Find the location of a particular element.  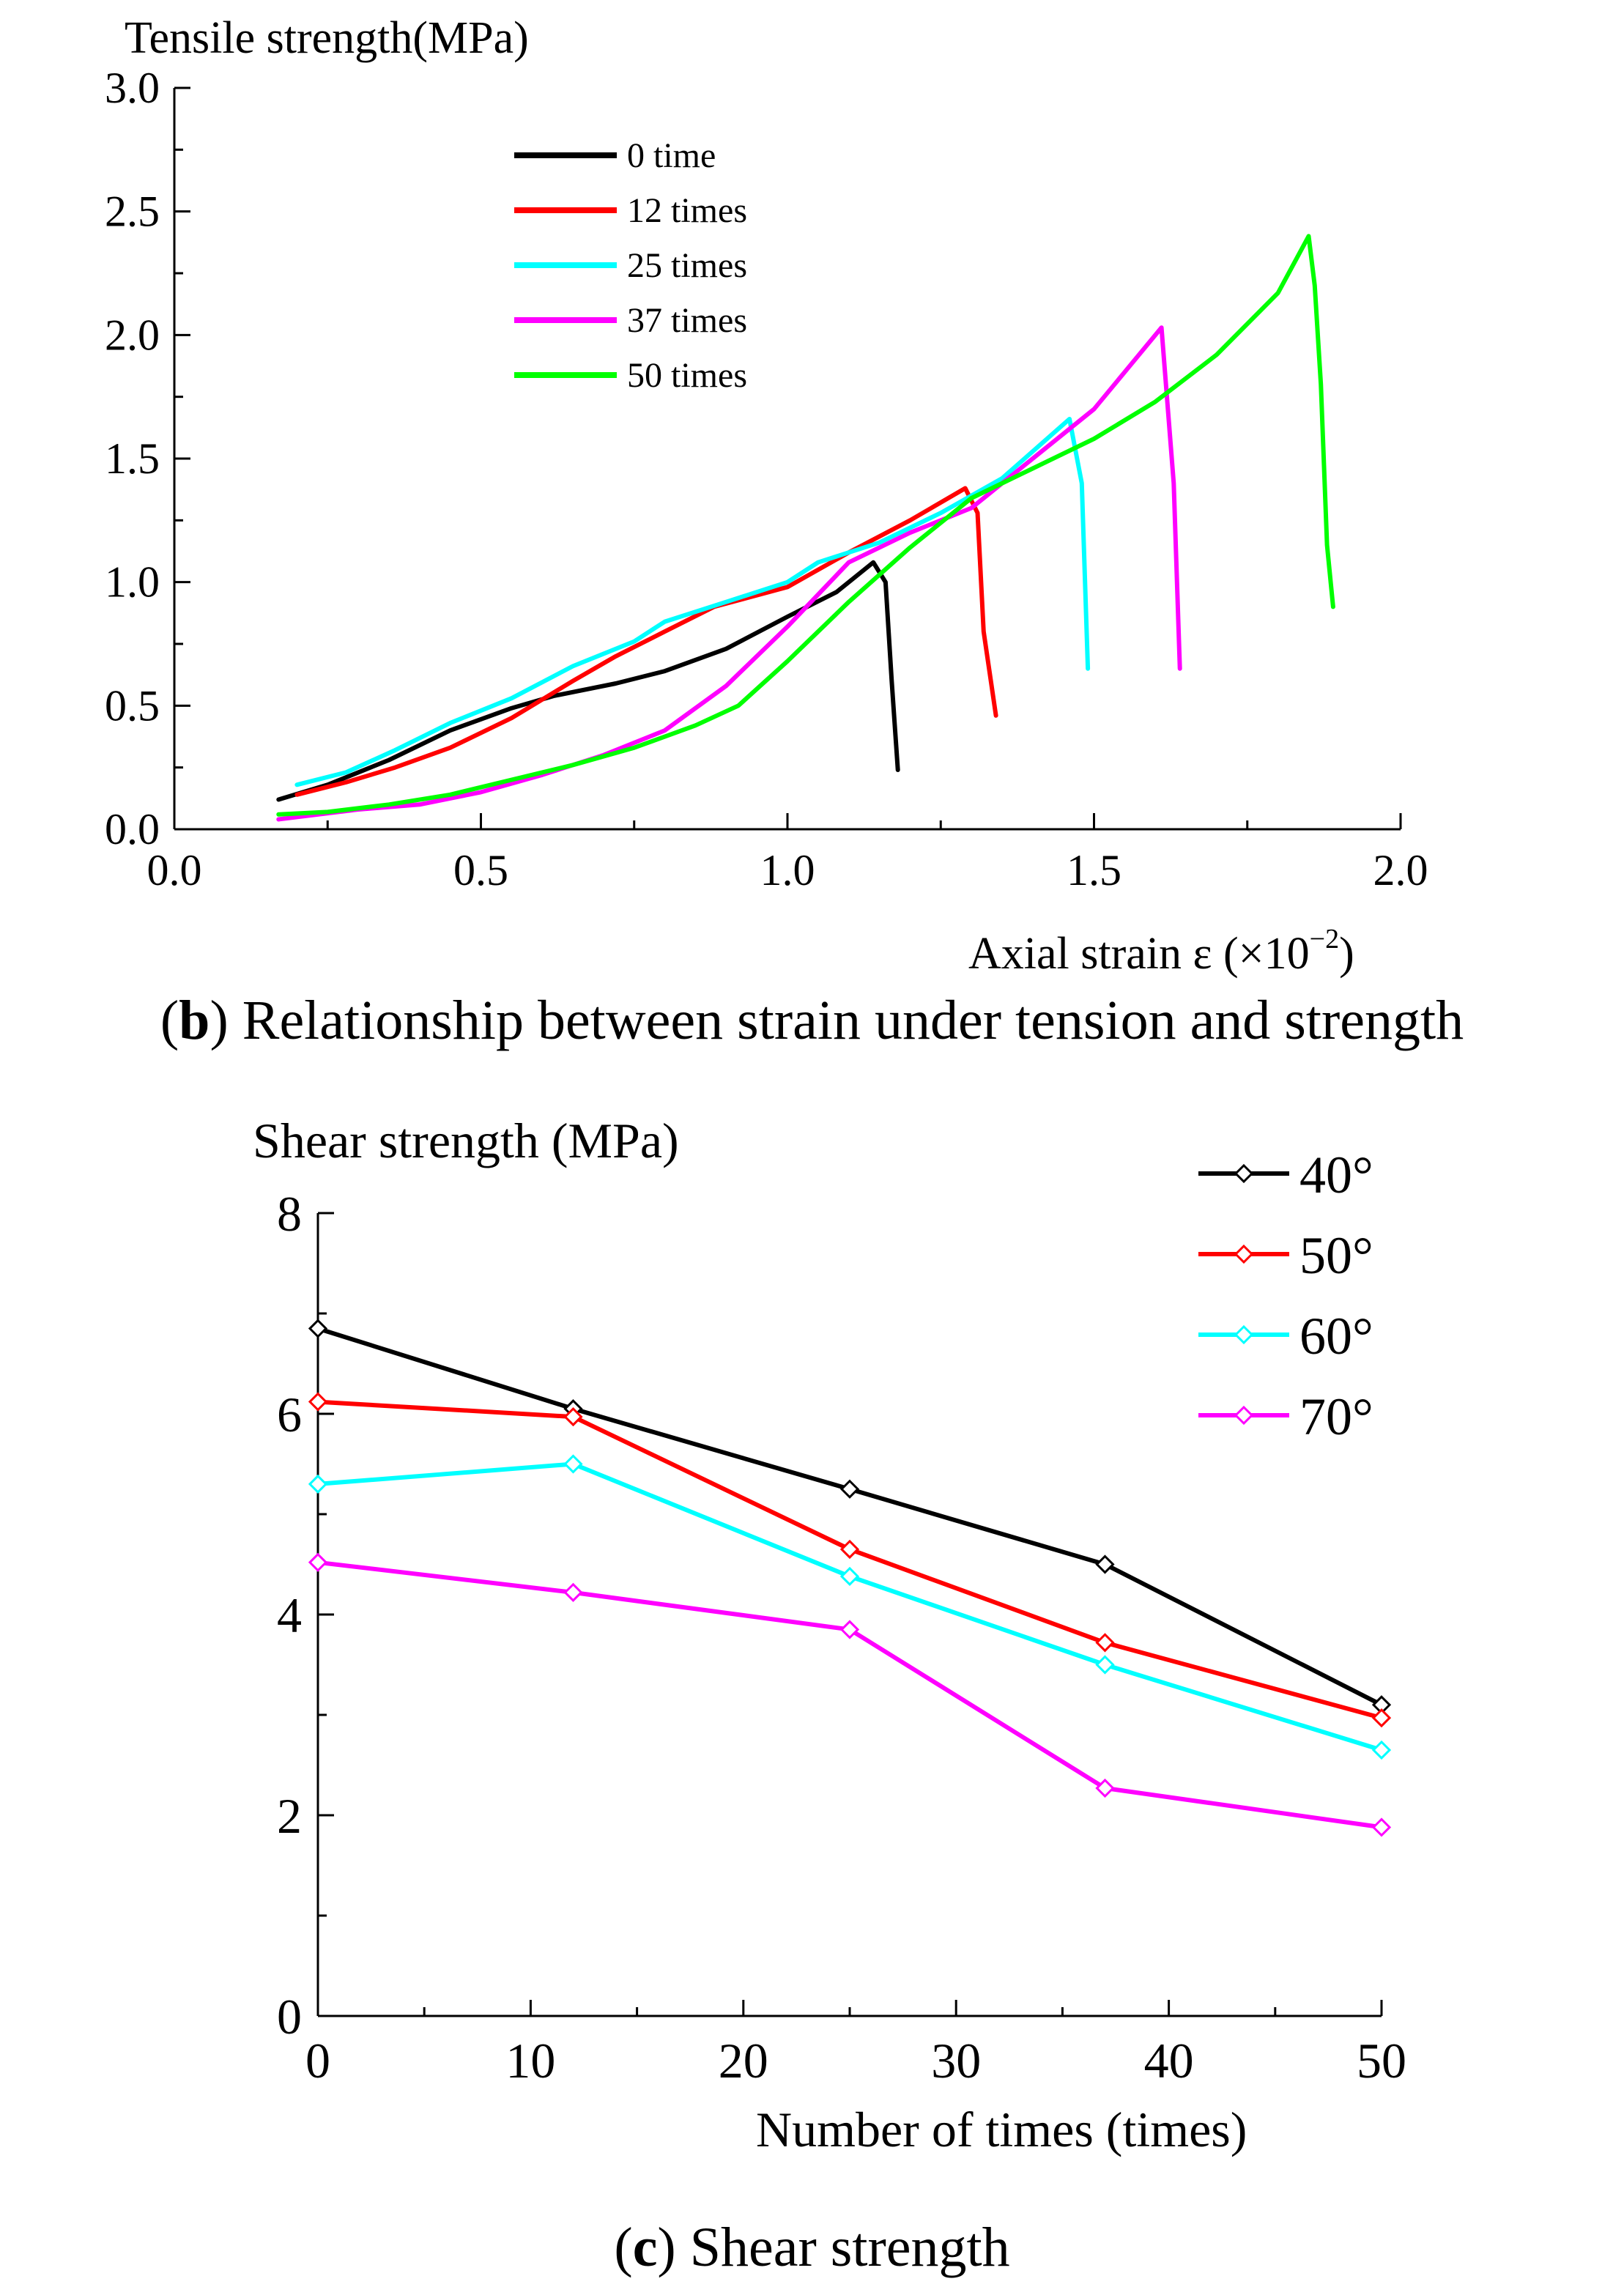

x-tick-label: 0 is located at coordinates (318, 2060).